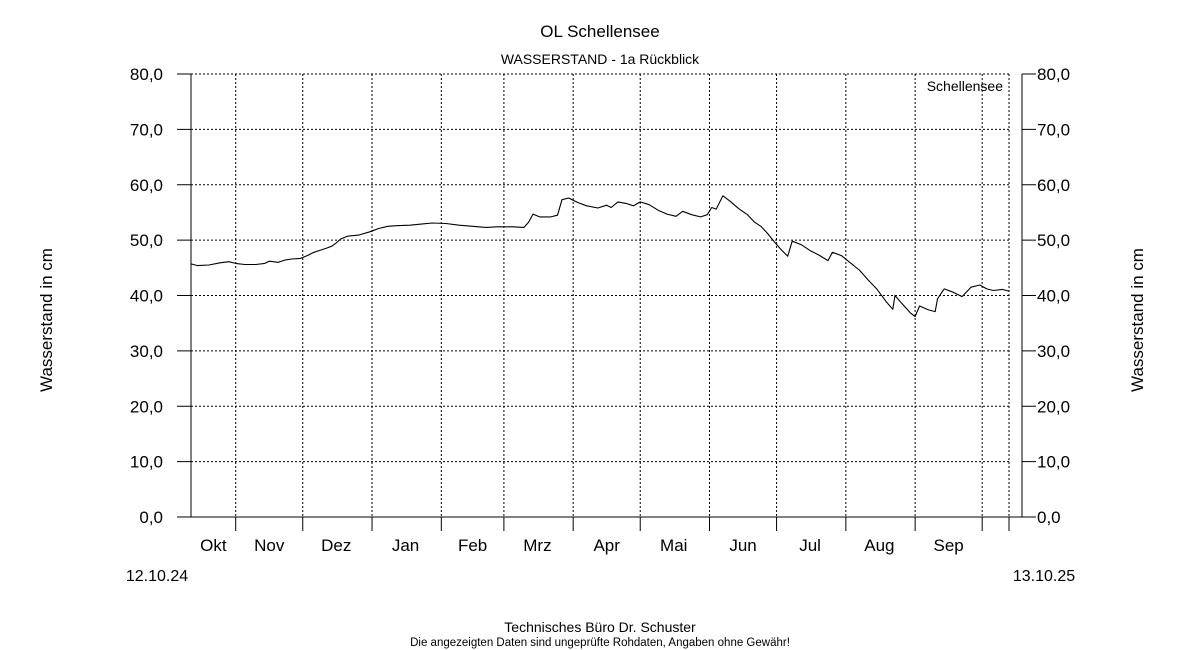  Describe the element at coordinates (146, 74) in the screenshot. I see `y-tick-label-left: 80,0` at that location.